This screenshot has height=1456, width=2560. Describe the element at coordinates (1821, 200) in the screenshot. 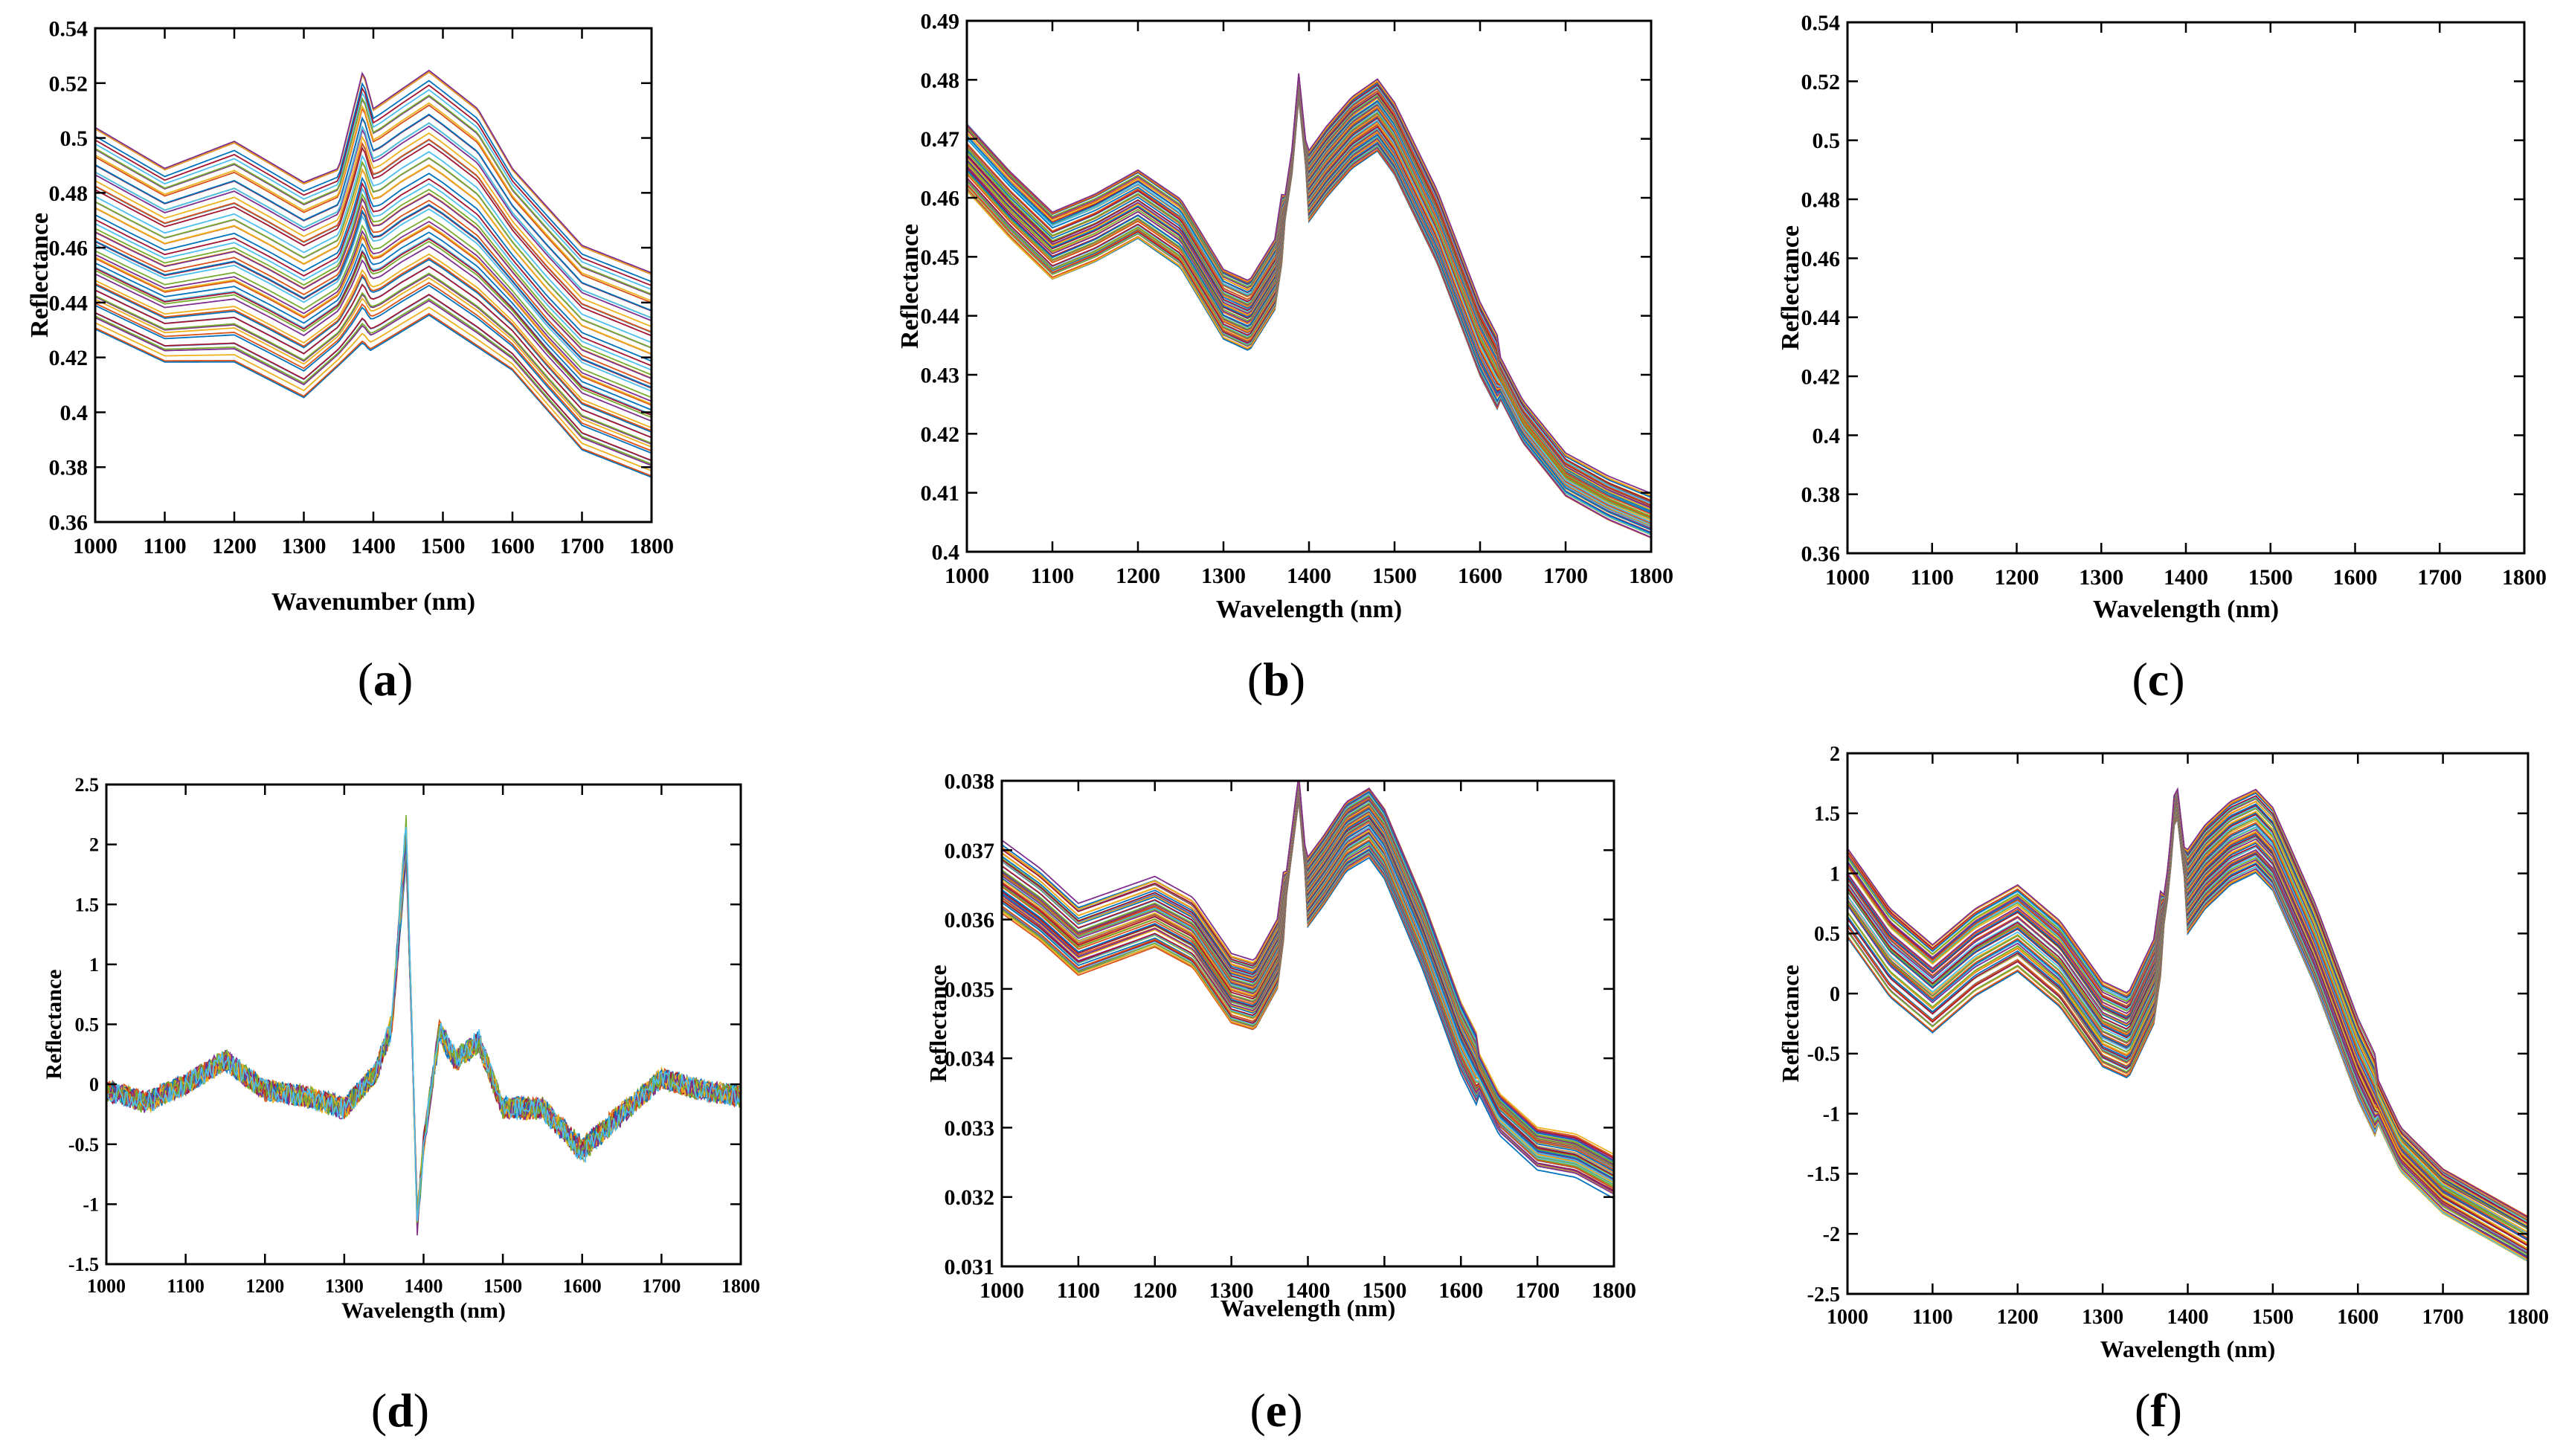

I see `y-tick-label: 0.48` at that location.